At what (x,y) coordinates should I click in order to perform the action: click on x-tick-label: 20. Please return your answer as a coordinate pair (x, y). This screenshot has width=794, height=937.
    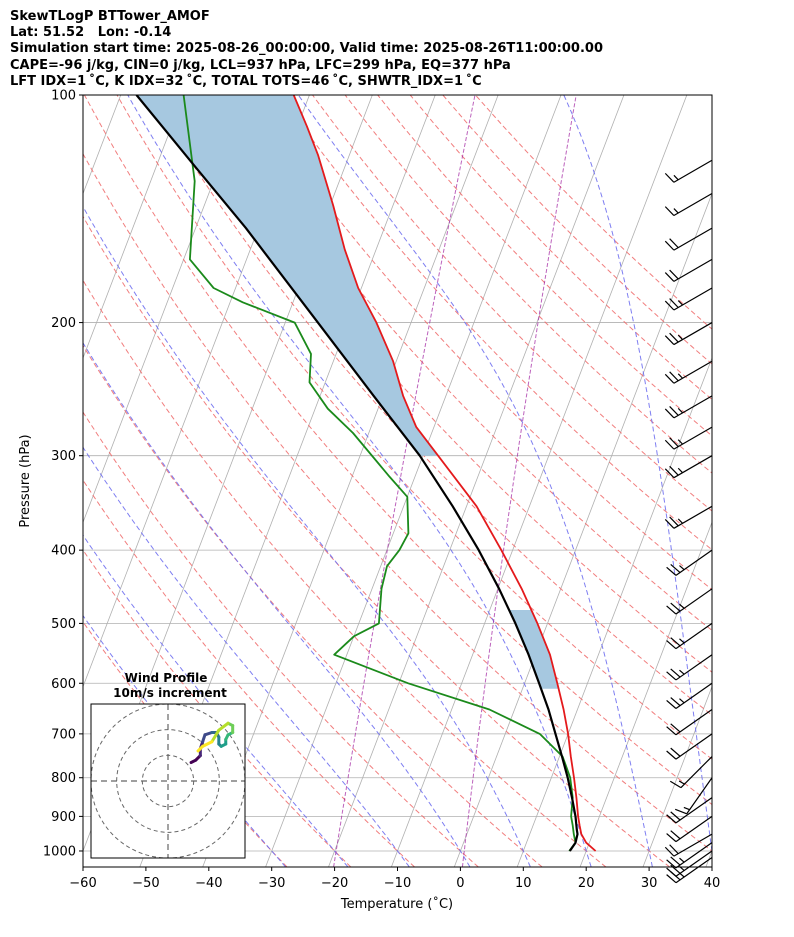
    Looking at the image, I should click on (586, 883).